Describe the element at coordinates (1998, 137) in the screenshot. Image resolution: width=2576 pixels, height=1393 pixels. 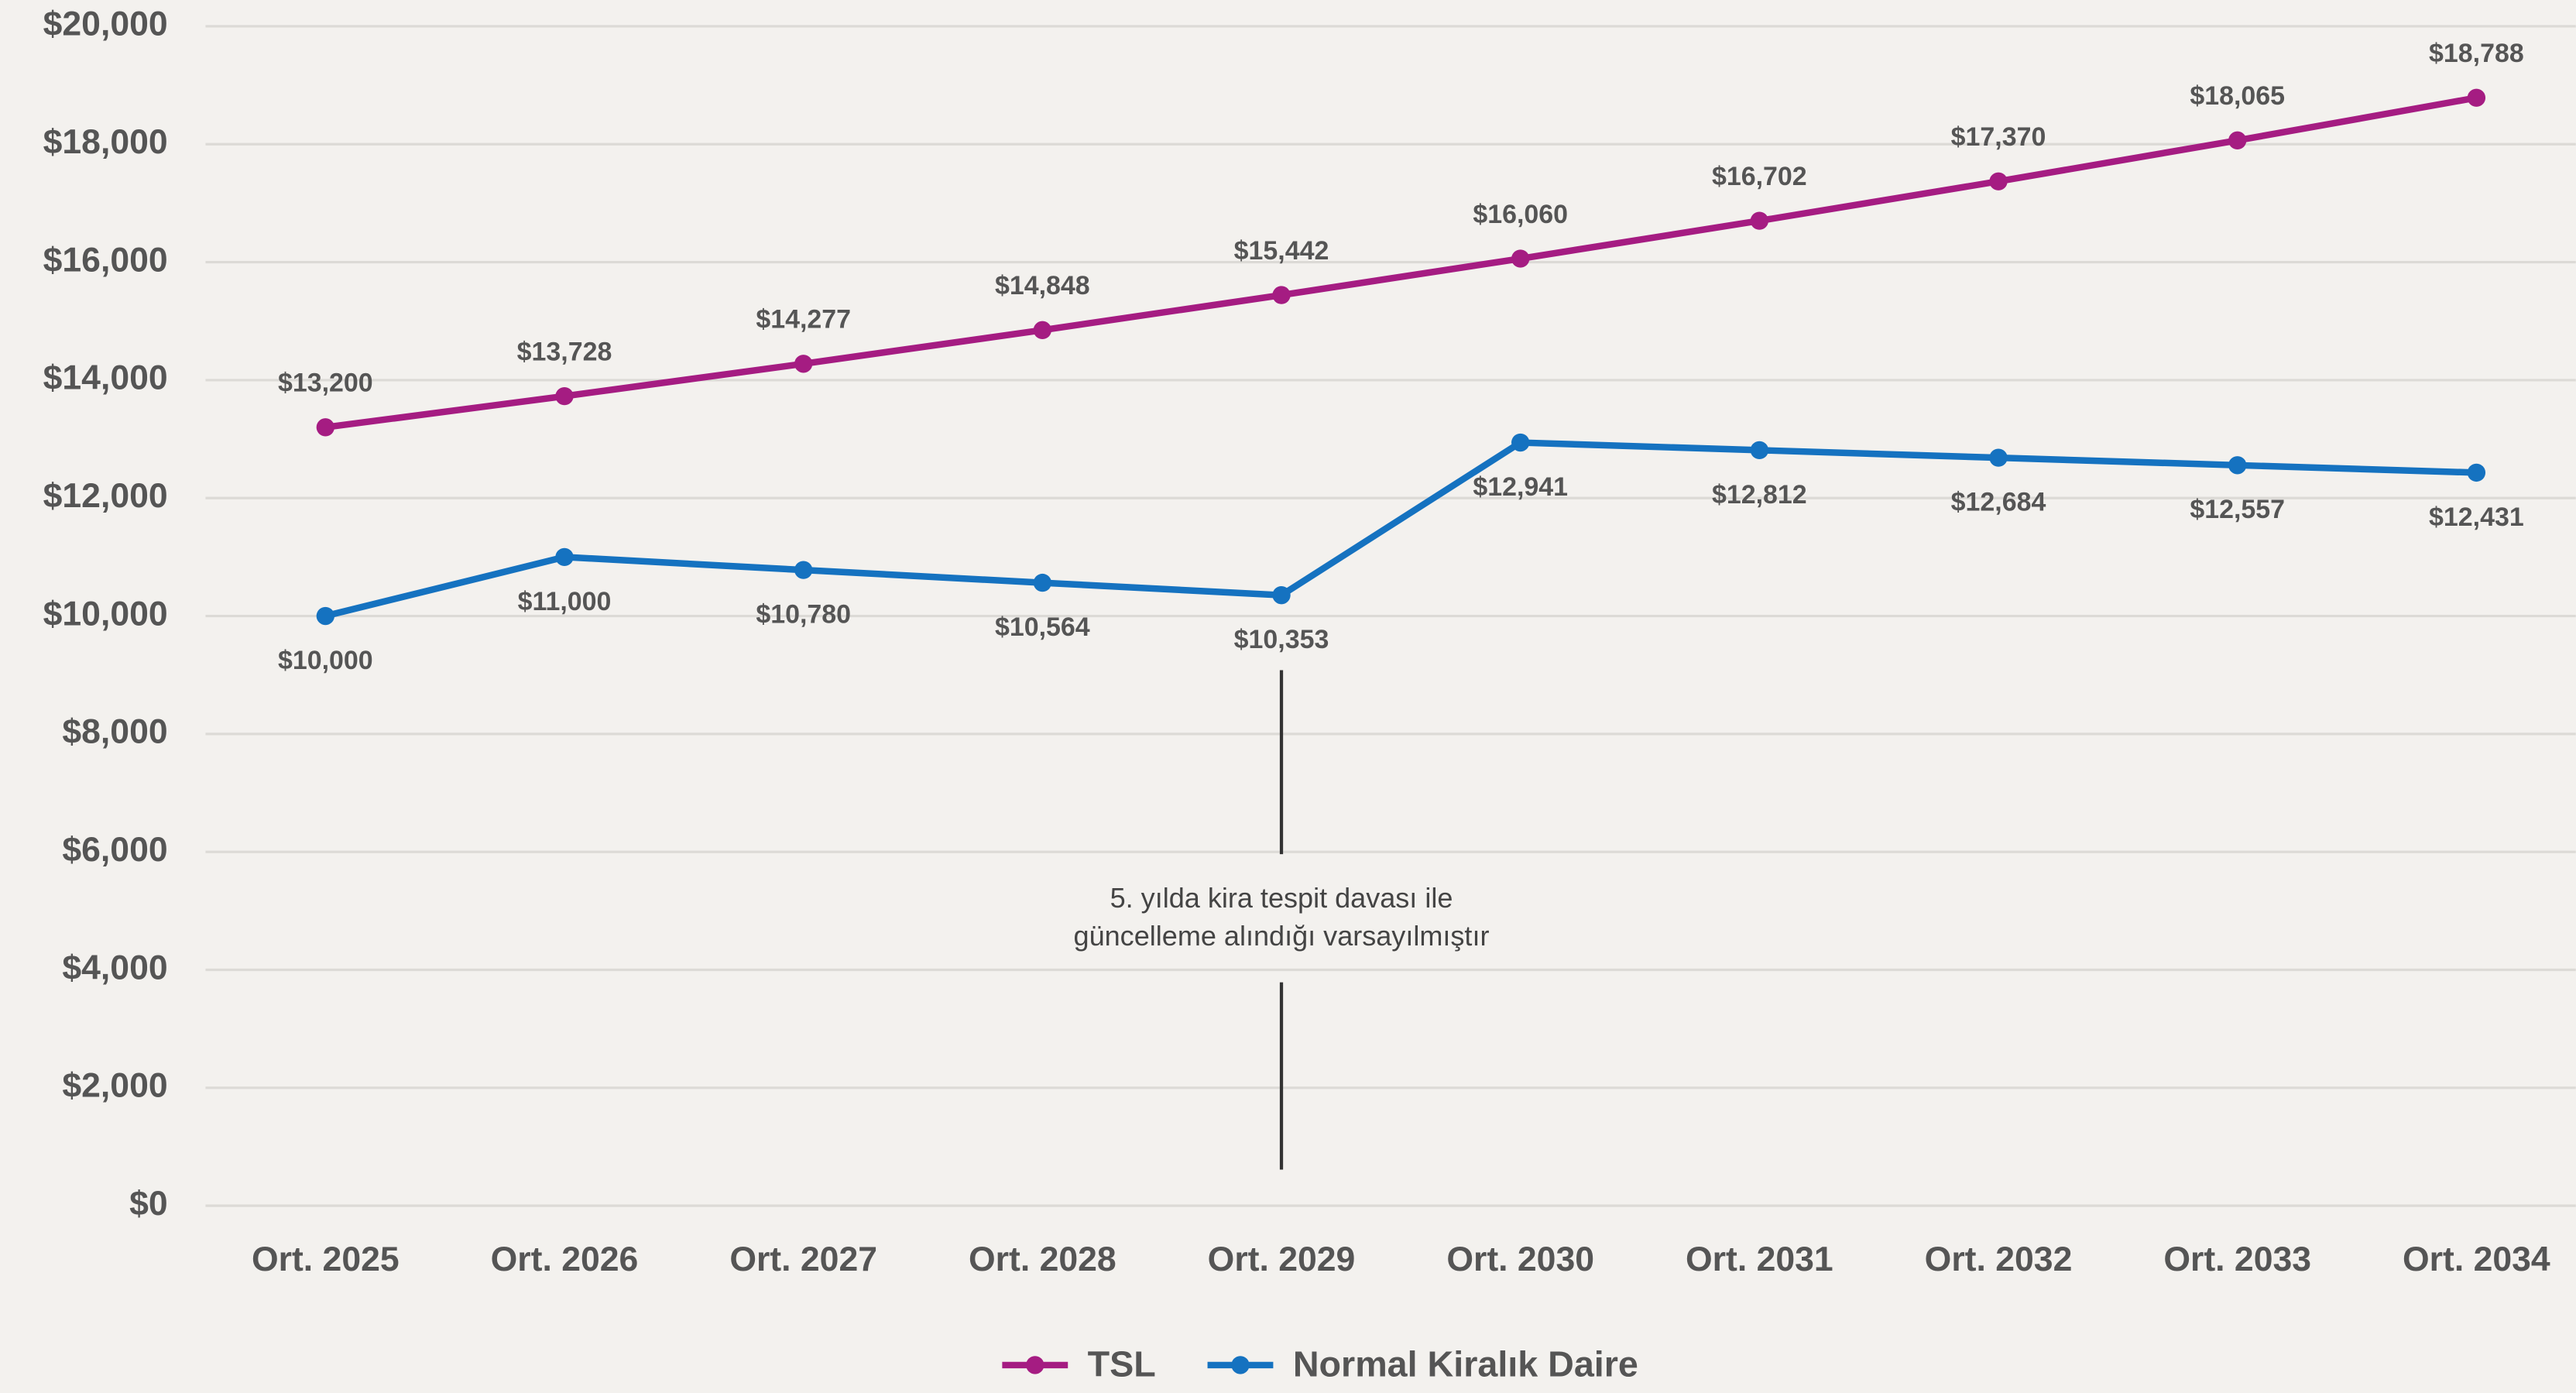
I see `data-label: $17,370` at that location.